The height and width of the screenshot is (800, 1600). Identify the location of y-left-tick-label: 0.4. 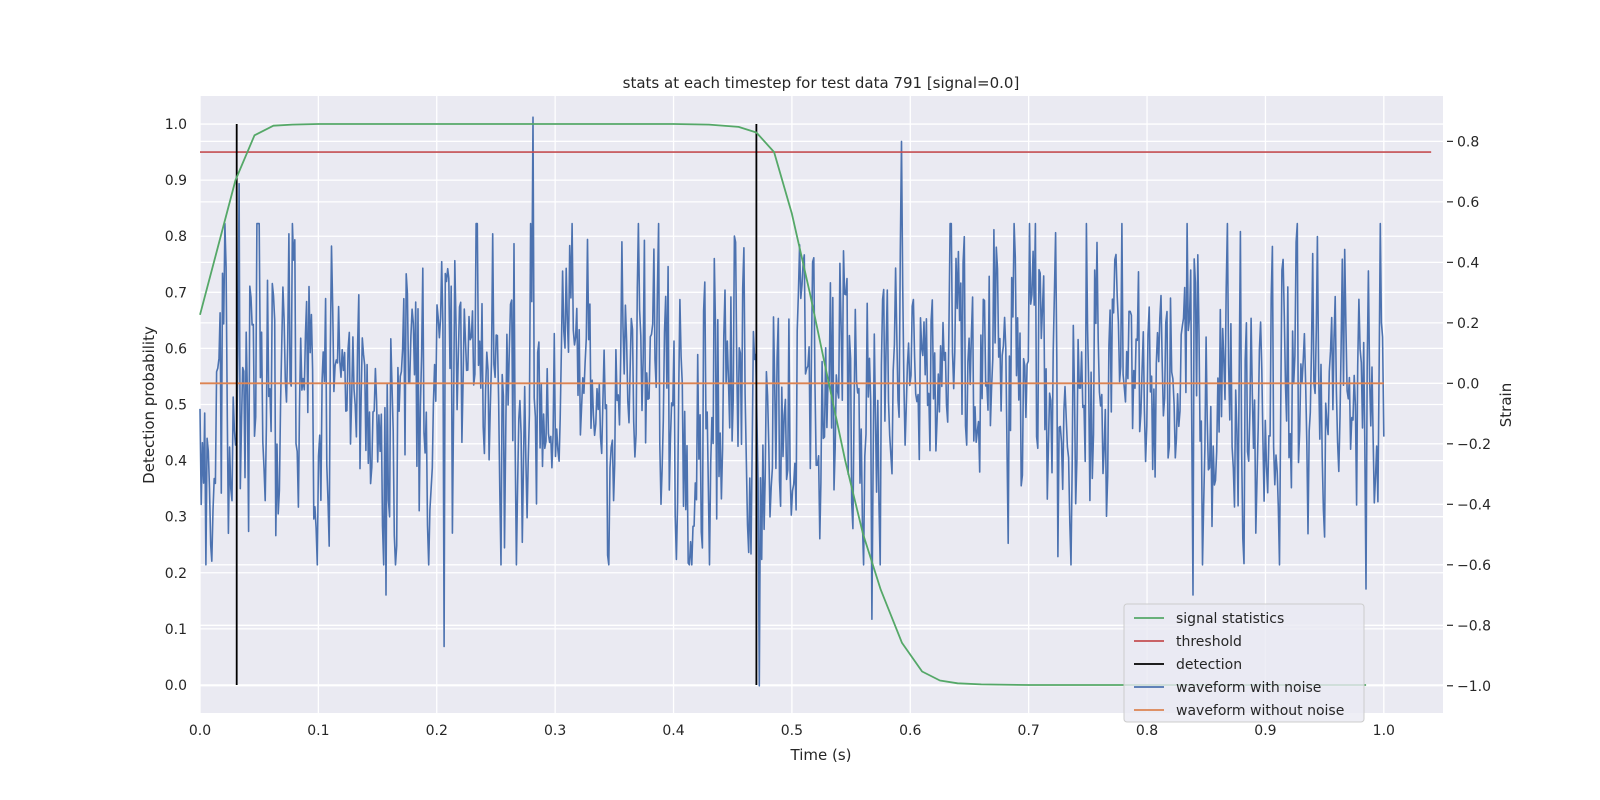
(176, 462).